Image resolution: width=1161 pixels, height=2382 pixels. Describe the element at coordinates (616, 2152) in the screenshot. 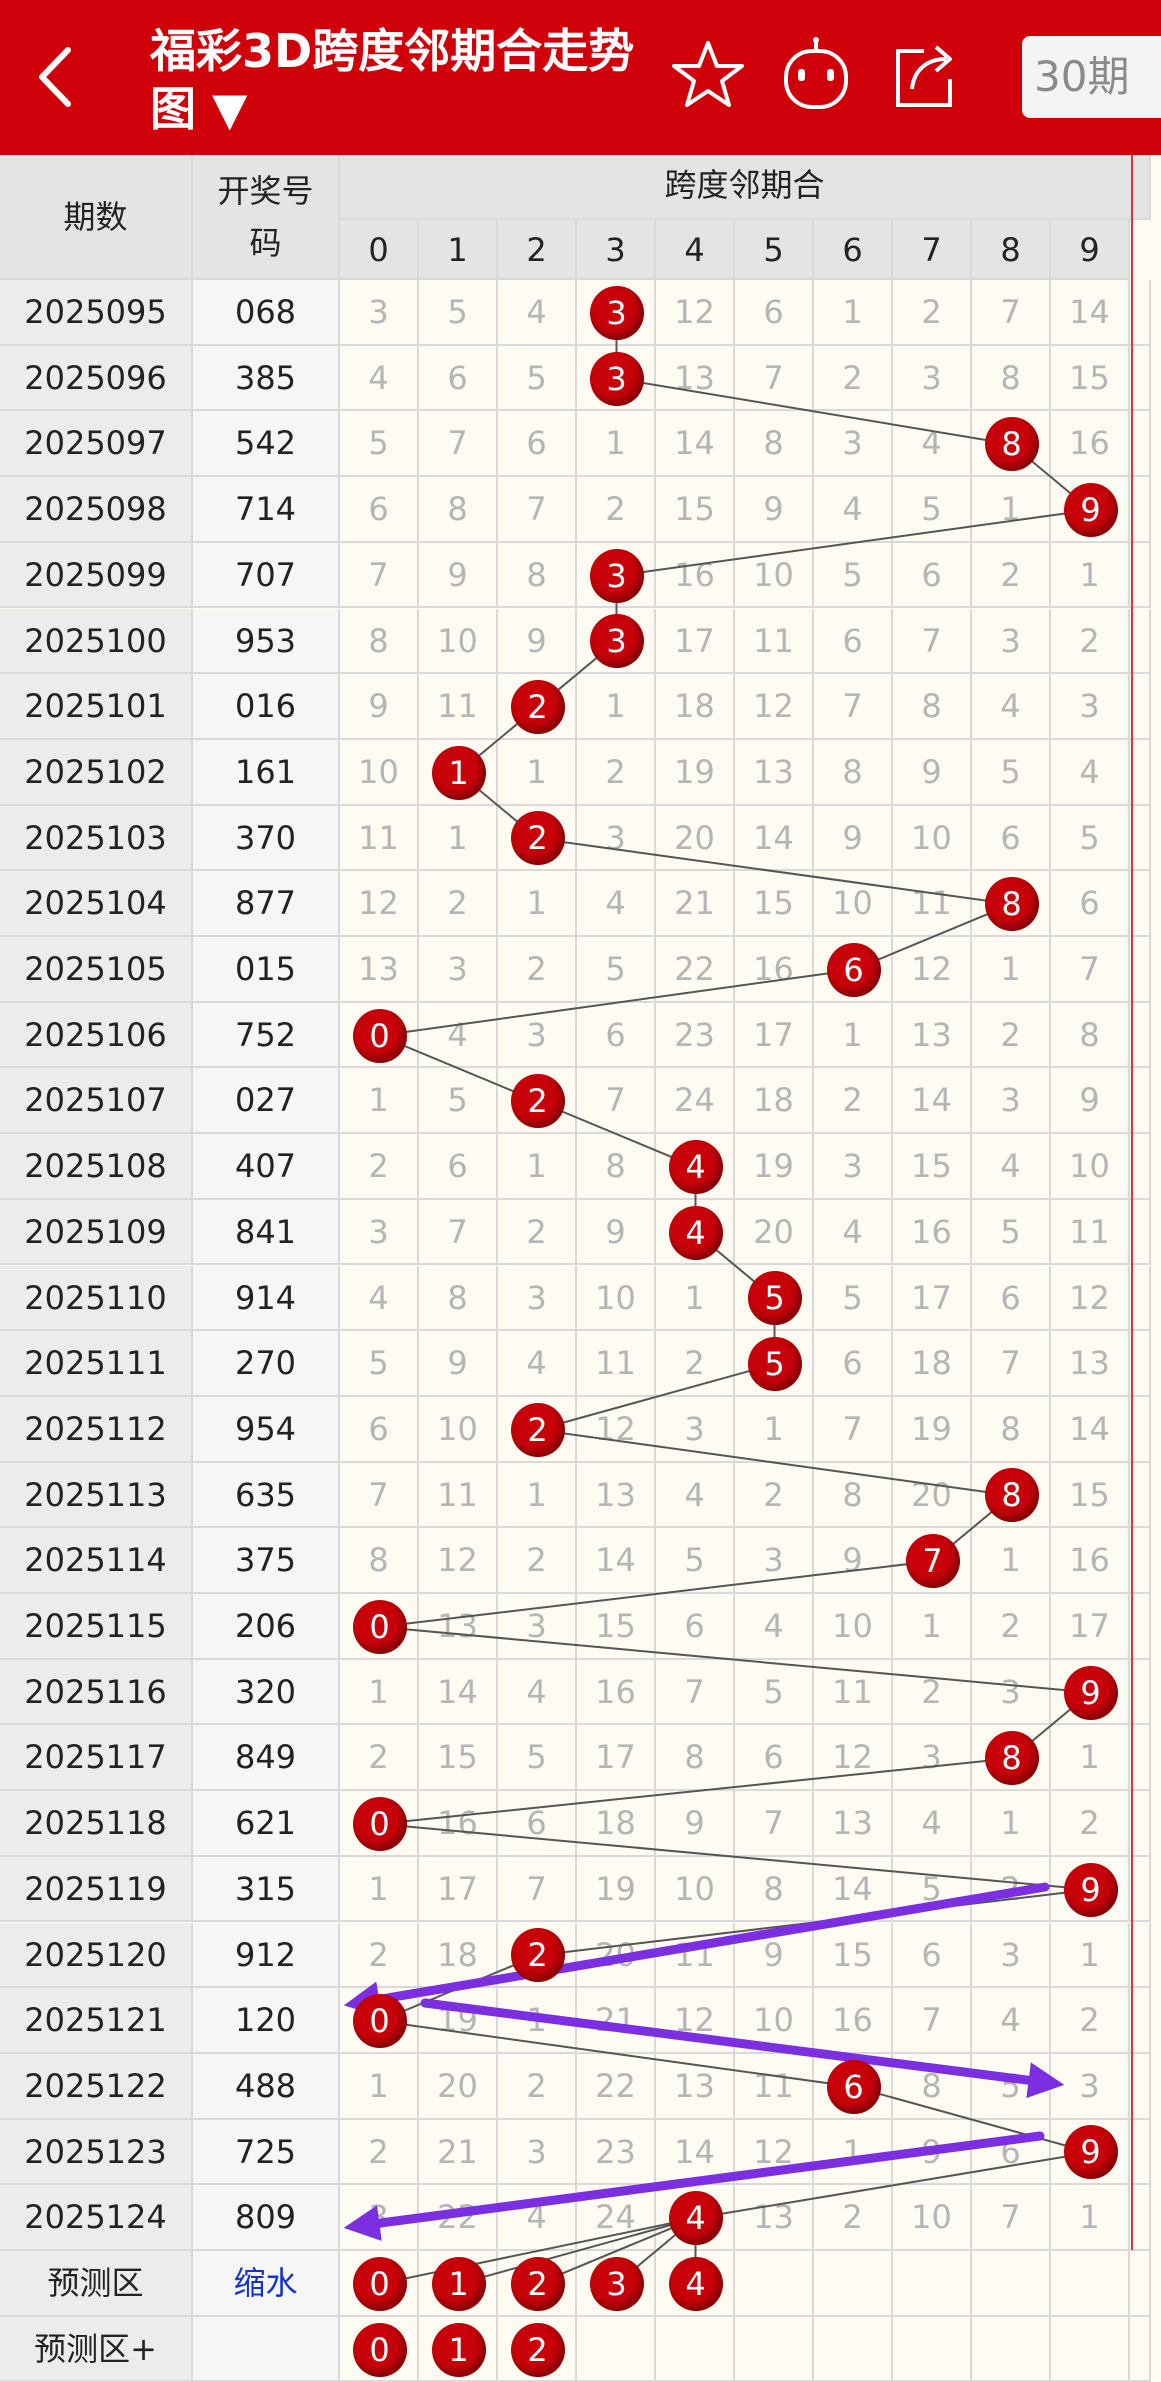

I see `miss-cell: 23` at that location.